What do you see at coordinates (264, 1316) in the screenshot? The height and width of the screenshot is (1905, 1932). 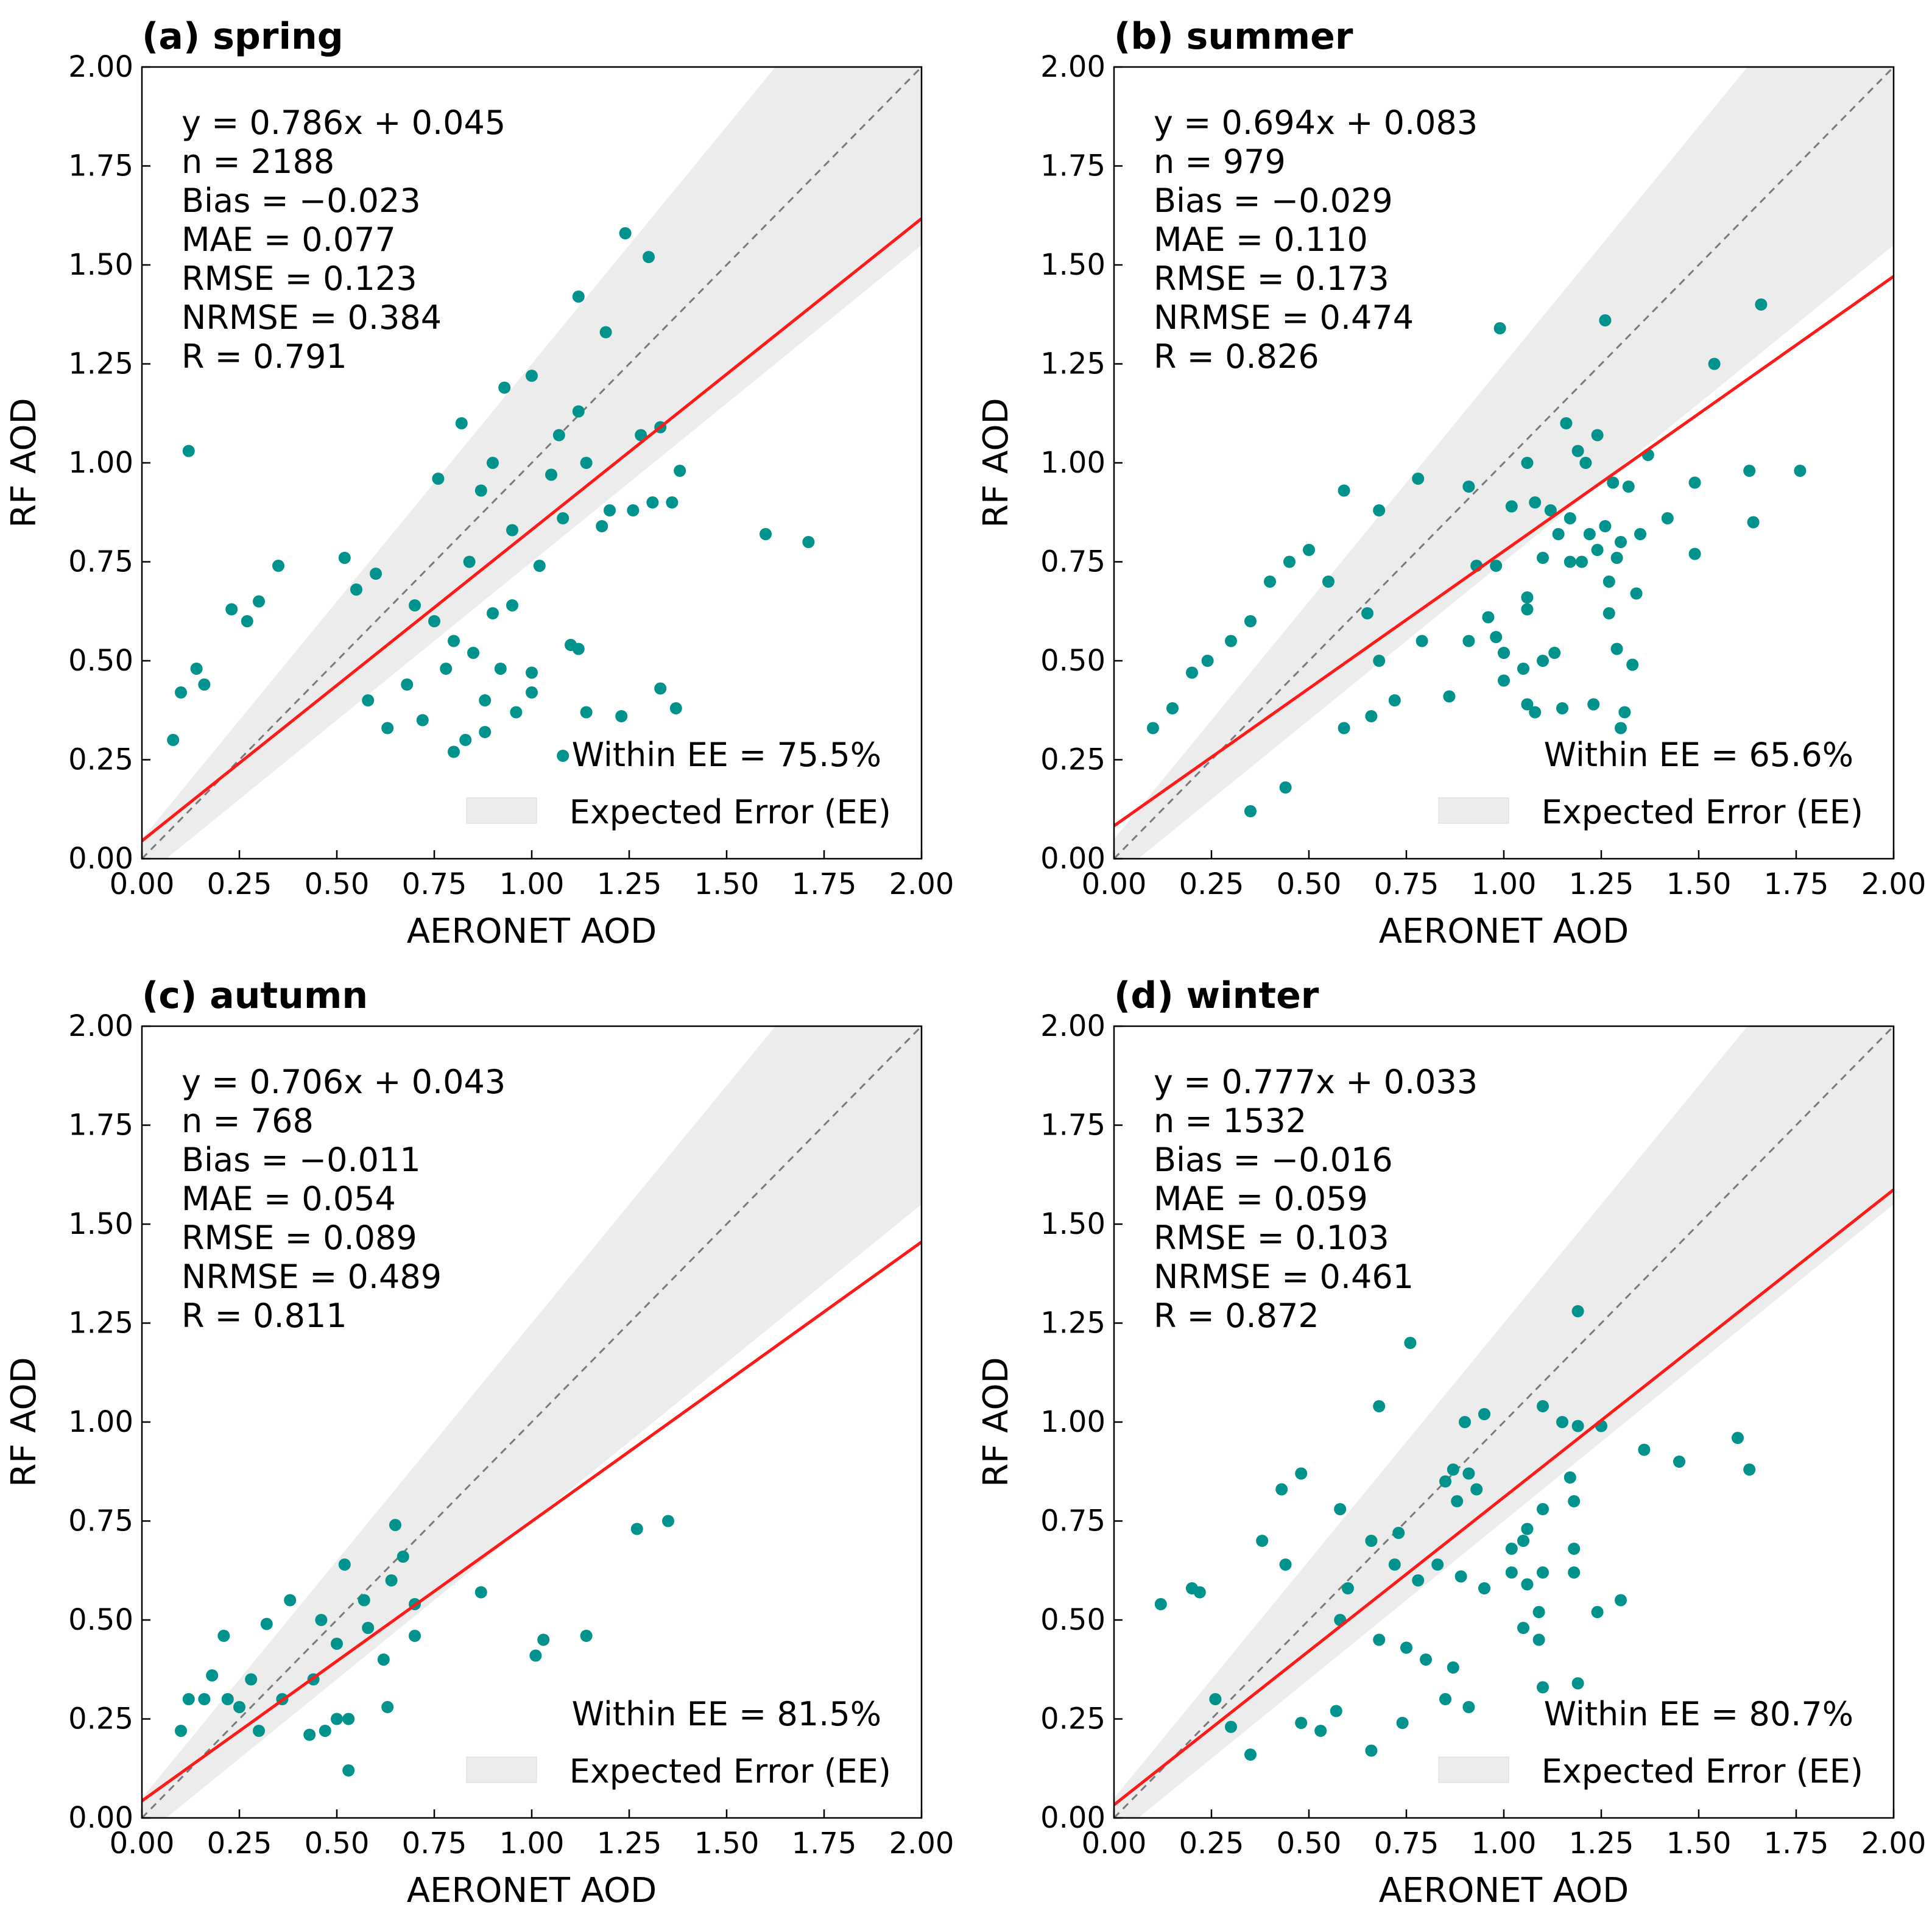 I see `stat-line: R = 0.811` at bounding box center [264, 1316].